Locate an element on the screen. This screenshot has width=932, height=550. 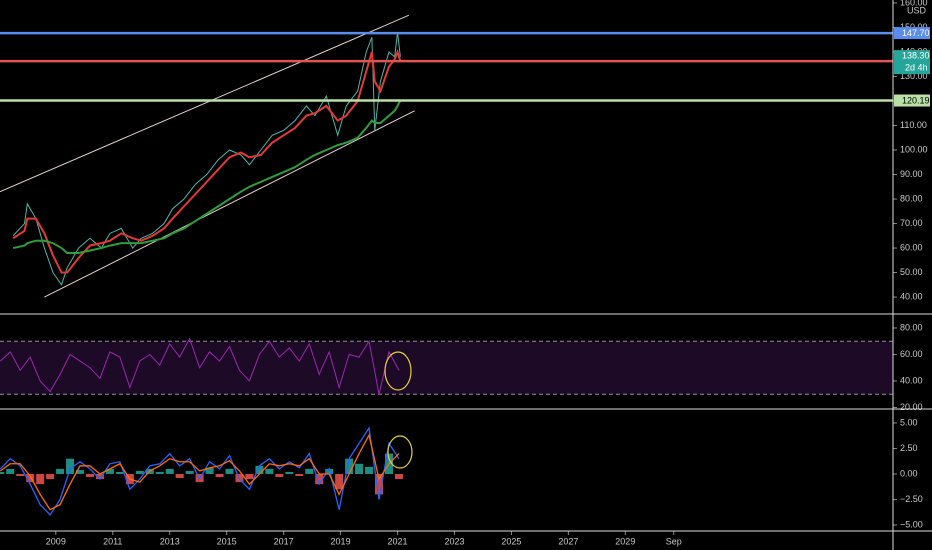
y-tick-label: 110.00 is located at coordinates (913, 125).